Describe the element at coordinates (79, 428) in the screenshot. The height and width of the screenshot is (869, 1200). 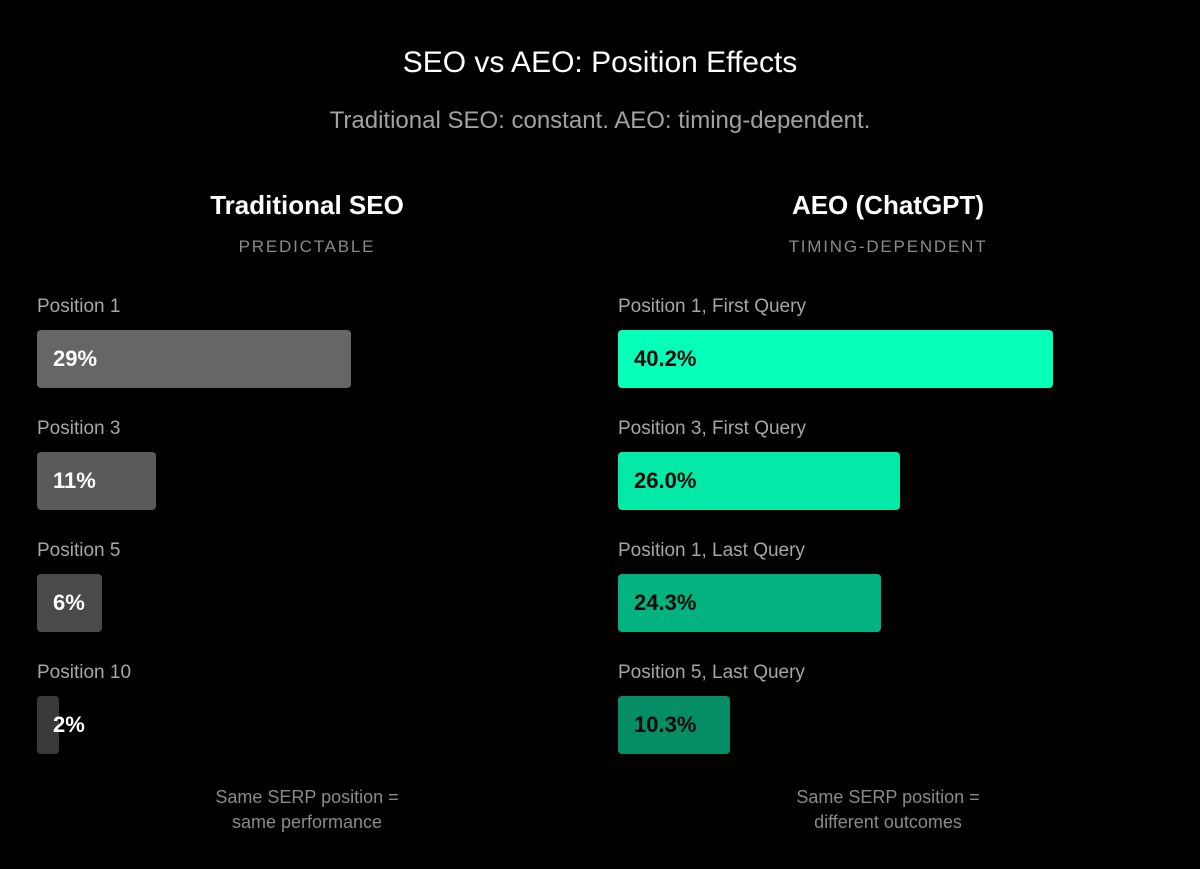
I see `seo-bar-category-label: Position 3` at that location.